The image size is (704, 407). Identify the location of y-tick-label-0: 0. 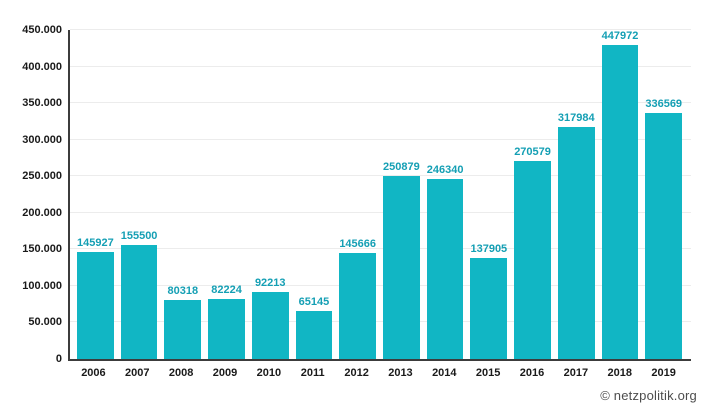
(58, 359).